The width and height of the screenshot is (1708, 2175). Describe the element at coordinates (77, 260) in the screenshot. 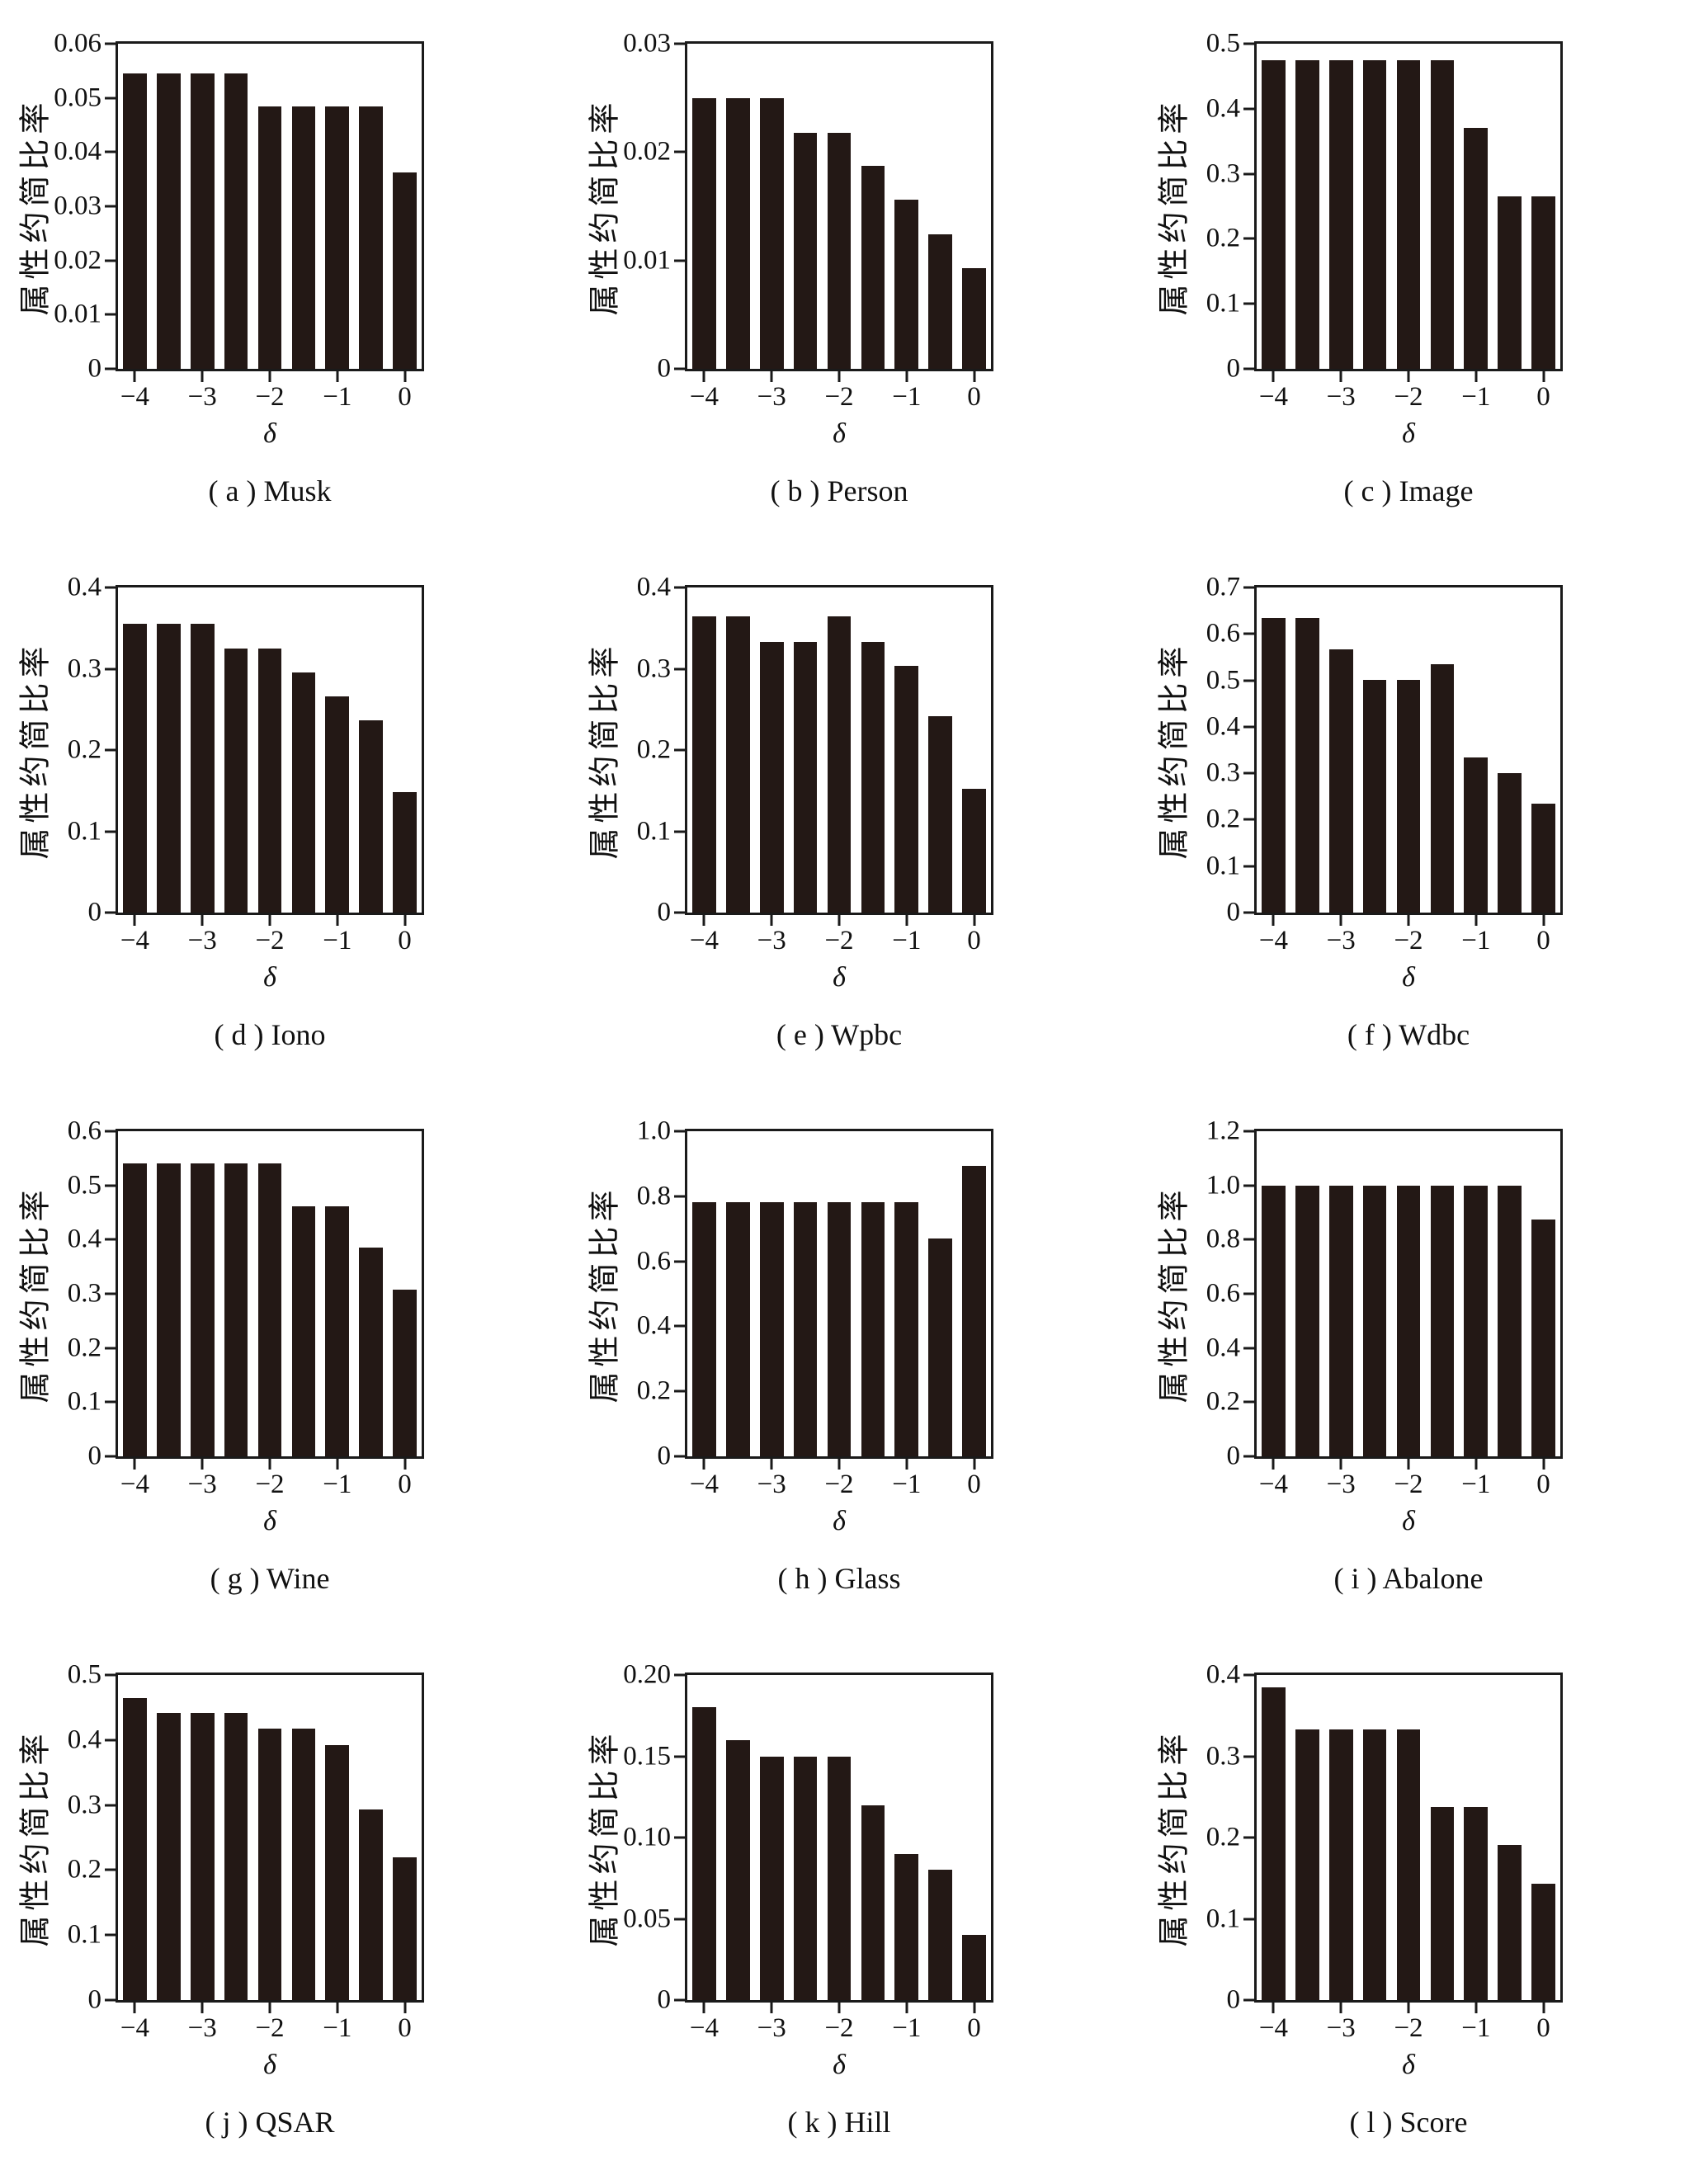

I see `y-tick-label: 0.02` at that location.